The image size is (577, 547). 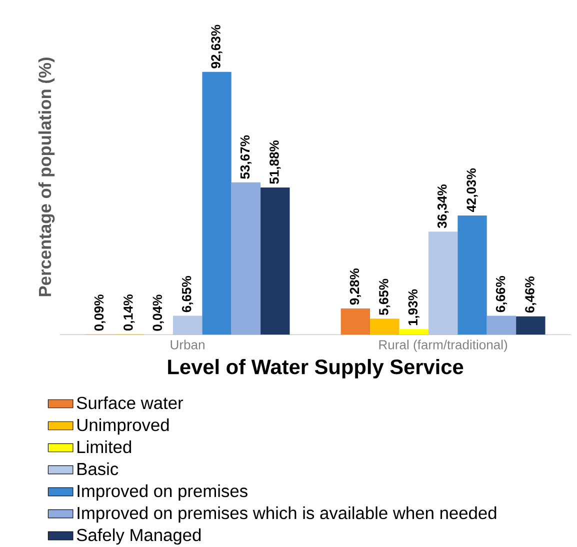 I want to click on legend-label: Unimproved, so click(x=123, y=426).